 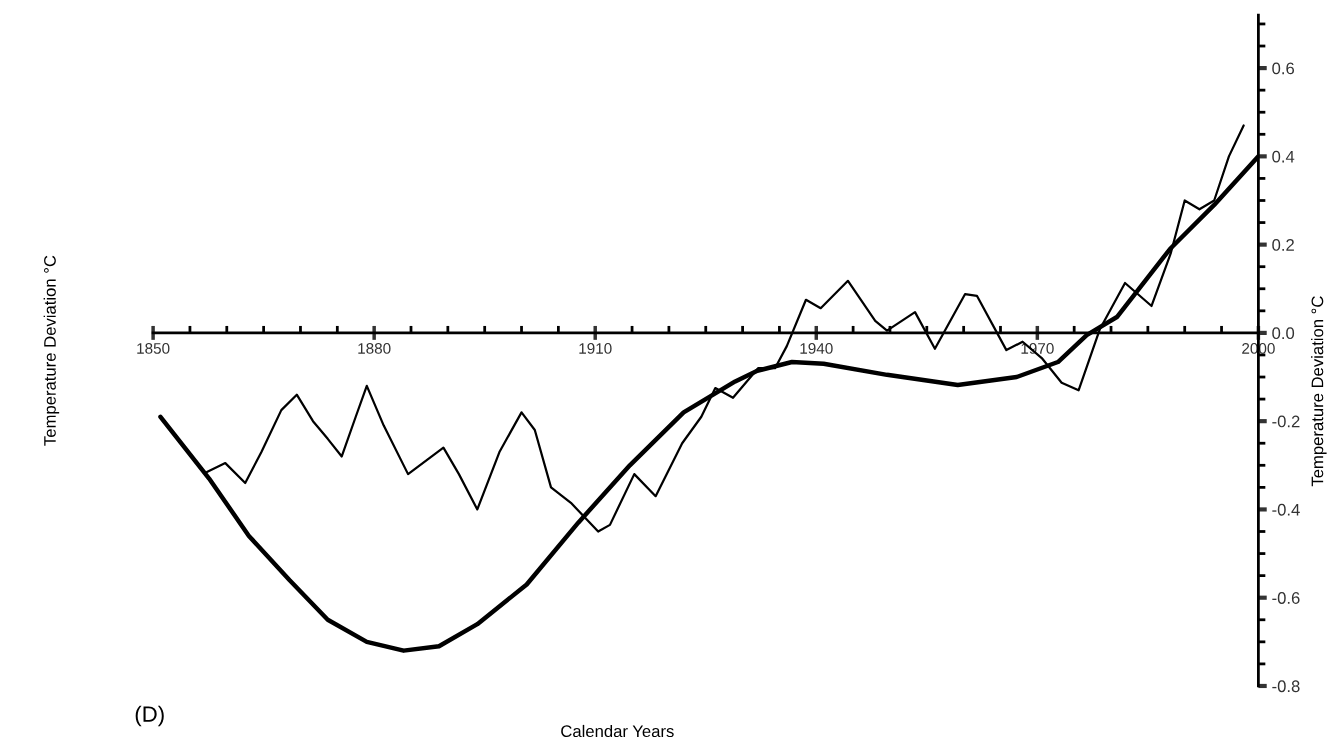 What do you see at coordinates (1283, 68) in the screenshot?
I see `y-tick-label: 0.6` at bounding box center [1283, 68].